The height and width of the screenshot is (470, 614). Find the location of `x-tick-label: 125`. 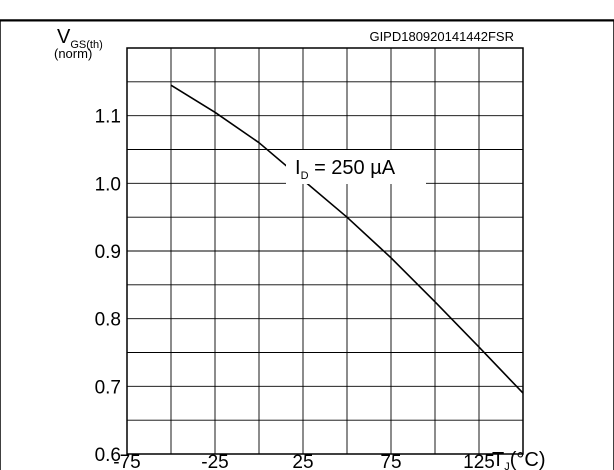

x-tick-label: 125 is located at coordinates (479, 461).